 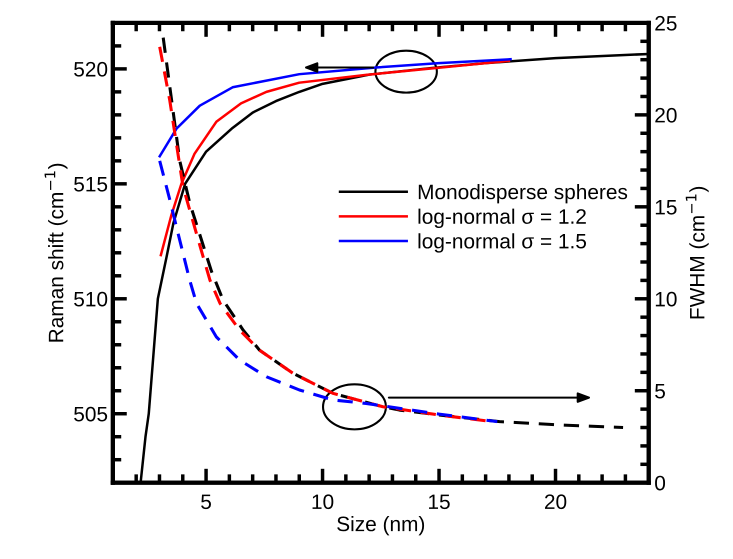 I want to click on legend-label: Monodisperse spheres, so click(x=523, y=194).